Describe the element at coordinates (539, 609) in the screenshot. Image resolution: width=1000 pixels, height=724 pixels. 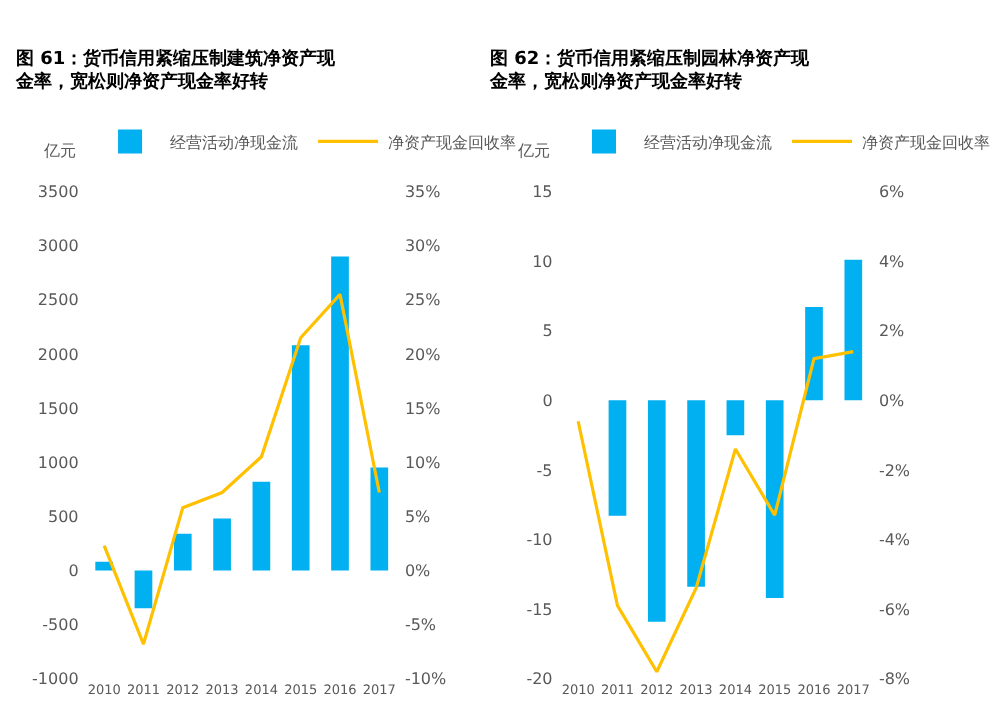
I see `y-tick-label: -15` at that location.